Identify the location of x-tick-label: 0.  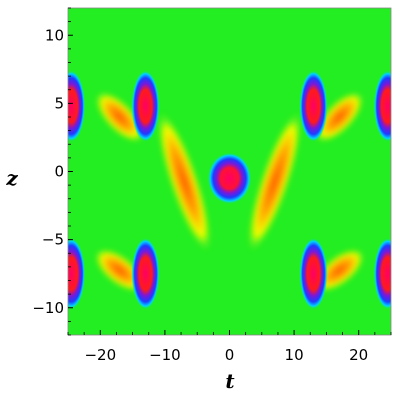
(230, 355).